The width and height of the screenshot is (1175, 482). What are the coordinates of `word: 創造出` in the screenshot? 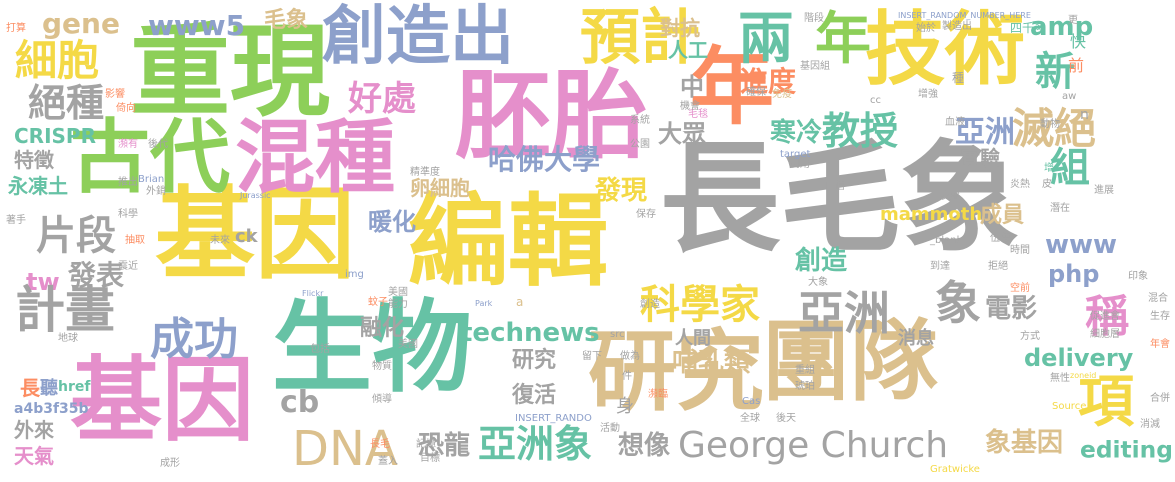 It's located at (418, 37).